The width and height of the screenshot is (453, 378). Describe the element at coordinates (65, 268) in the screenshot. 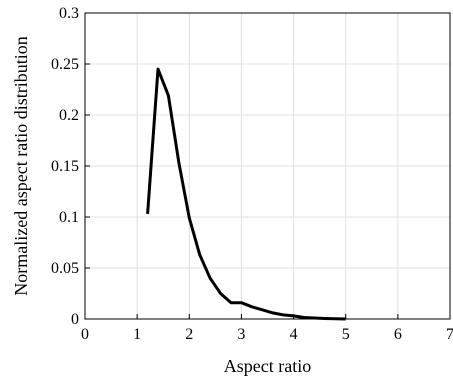

I see `y-tick-label: 0.05` at that location.